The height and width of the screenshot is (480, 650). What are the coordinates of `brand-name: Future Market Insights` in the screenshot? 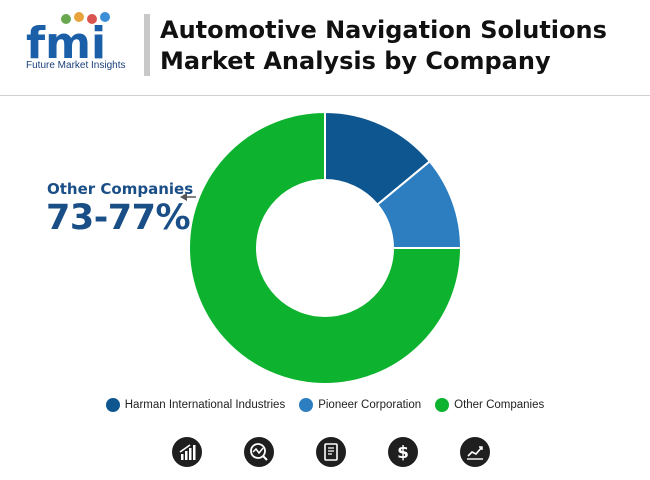 It's located at (76, 65).